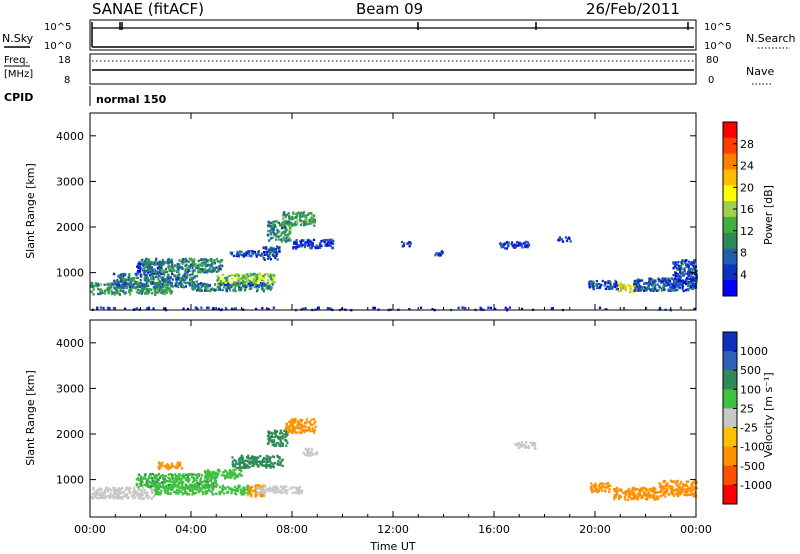 This screenshot has width=800, height=554. I want to click on station-title: SANAE (fitACF), so click(148, 9).